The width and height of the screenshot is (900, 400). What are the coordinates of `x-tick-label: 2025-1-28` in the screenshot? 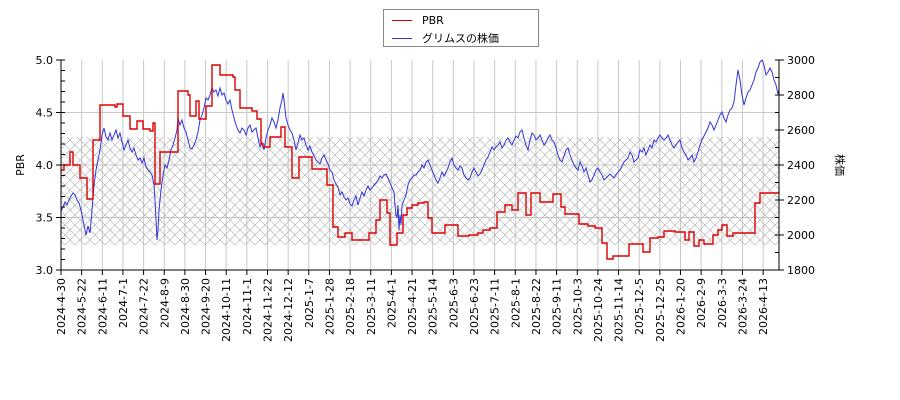 It's located at (329, 306).